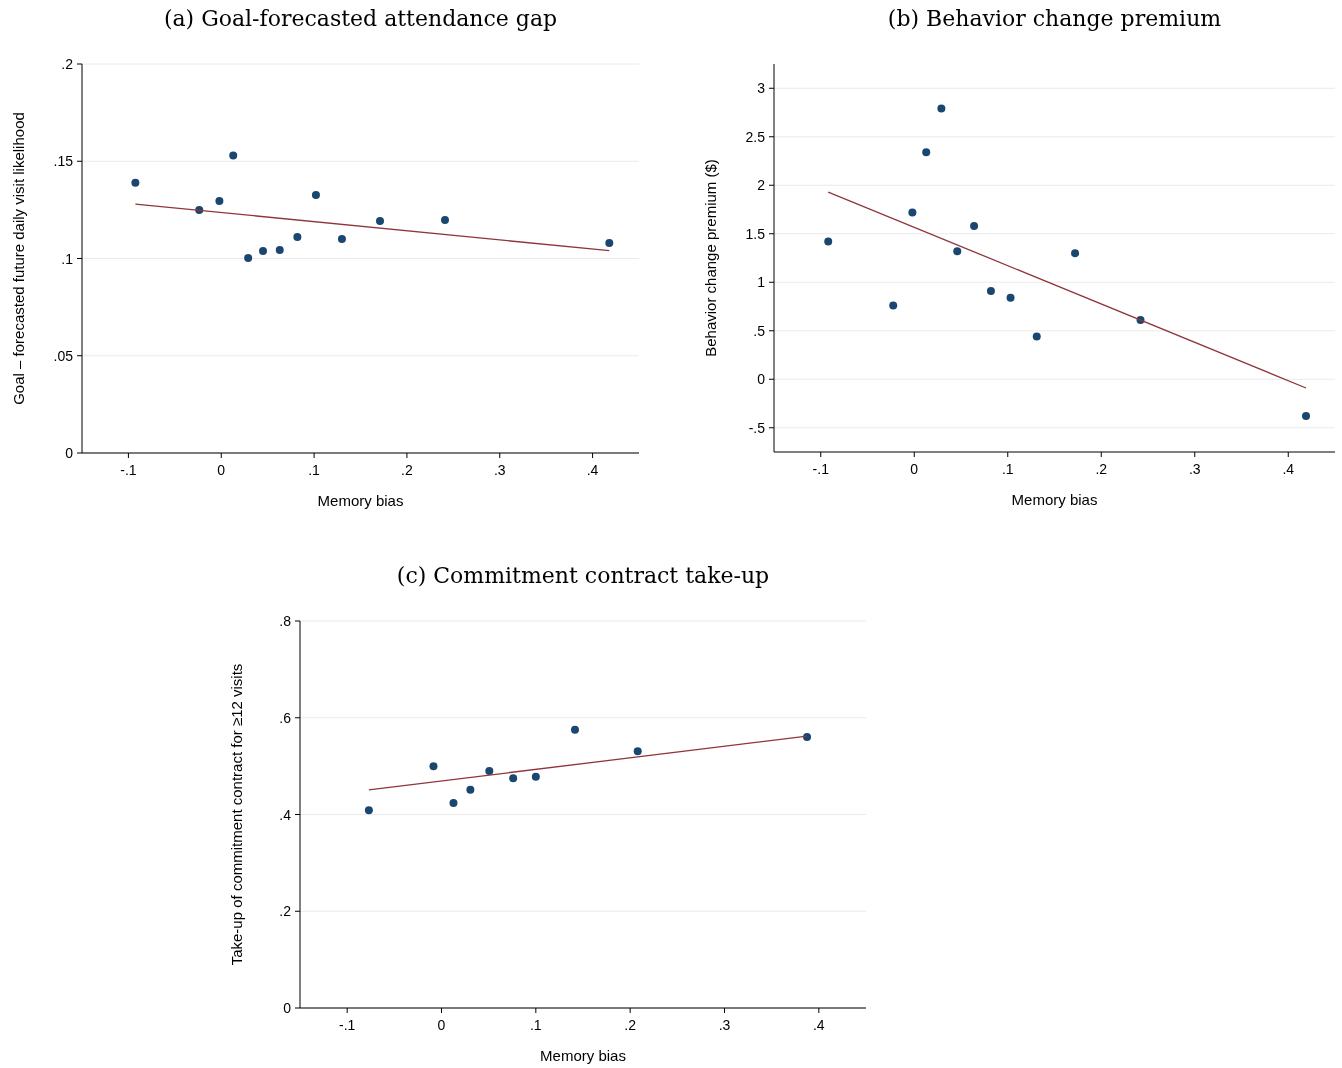 This screenshot has height=1068, width=1342. I want to click on chart-title: (b) Behavior change premium, so click(1054, 18).